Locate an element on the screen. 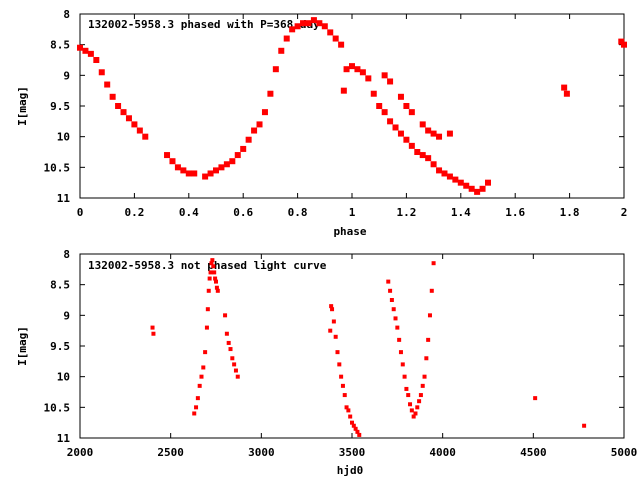 Image resolution: width=640 pixels, height=484 pixels. y-tick-label: 10.5 is located at coordinates (57, 407).